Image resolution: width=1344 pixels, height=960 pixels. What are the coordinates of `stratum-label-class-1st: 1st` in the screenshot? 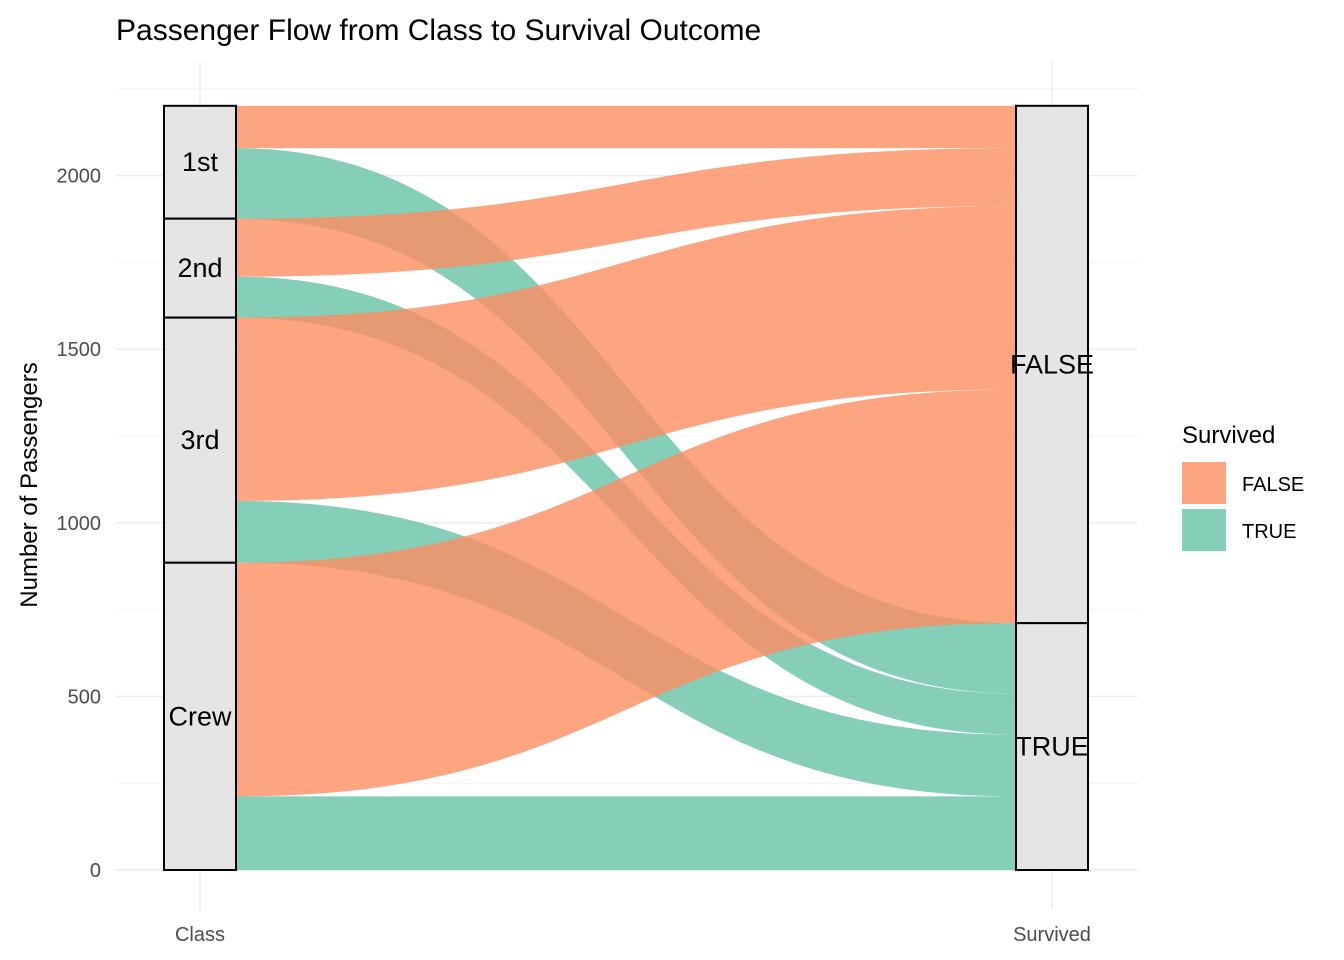 It's located at (200, 162).